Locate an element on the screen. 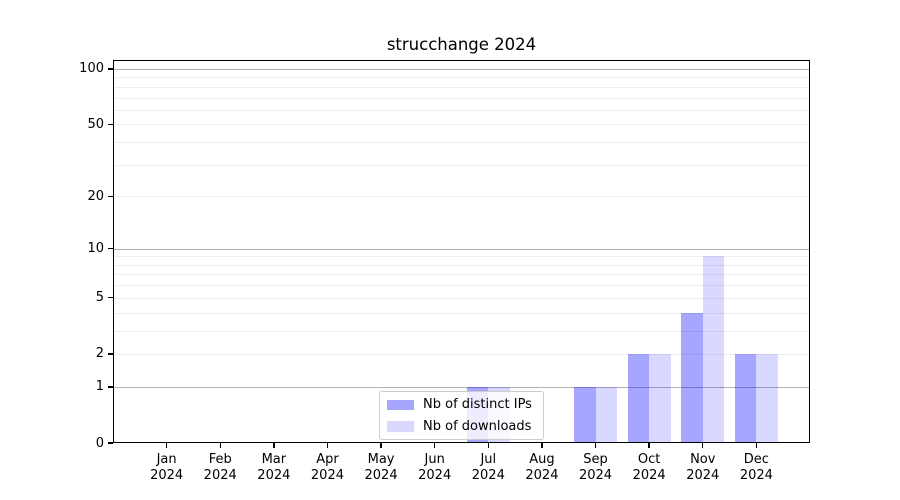 This screenshot has width=900, height=500. chart-title: strucchange 2024 is located at coordinates (461, 44).